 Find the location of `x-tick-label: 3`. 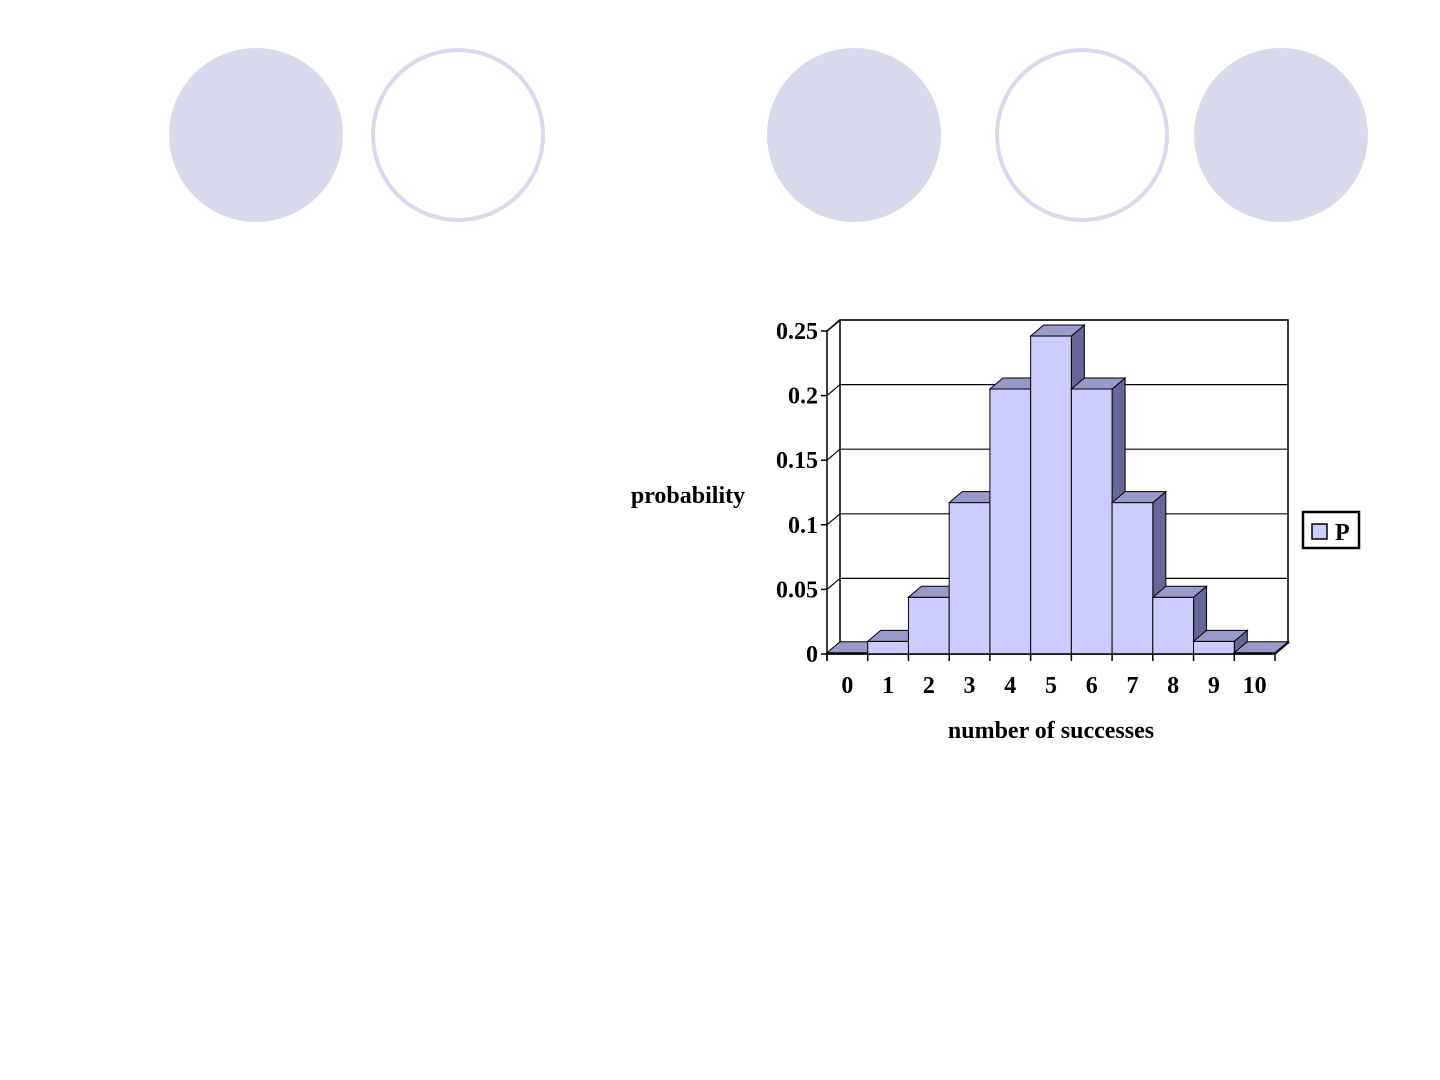

x-tick-label: 3 is located at coordinates (970, 686).